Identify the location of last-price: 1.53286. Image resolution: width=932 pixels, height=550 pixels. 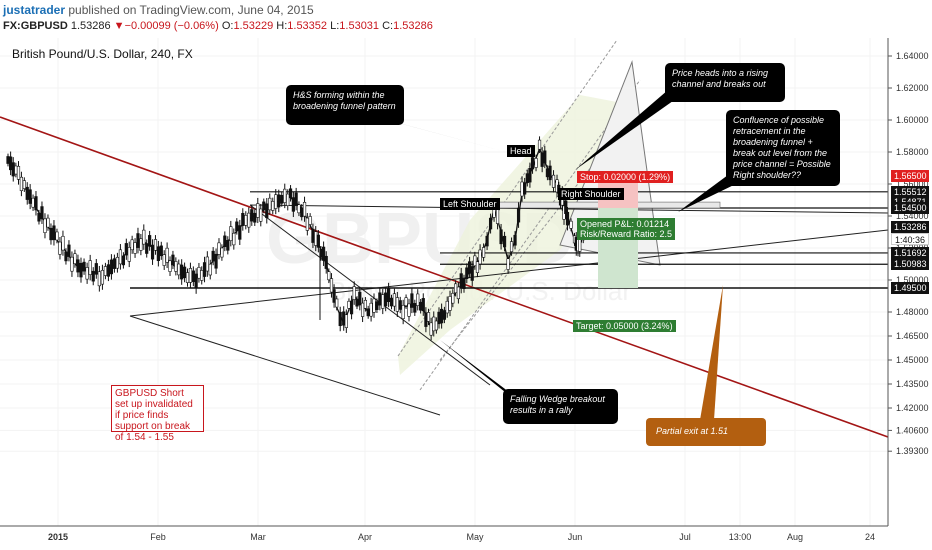
(90, 26).